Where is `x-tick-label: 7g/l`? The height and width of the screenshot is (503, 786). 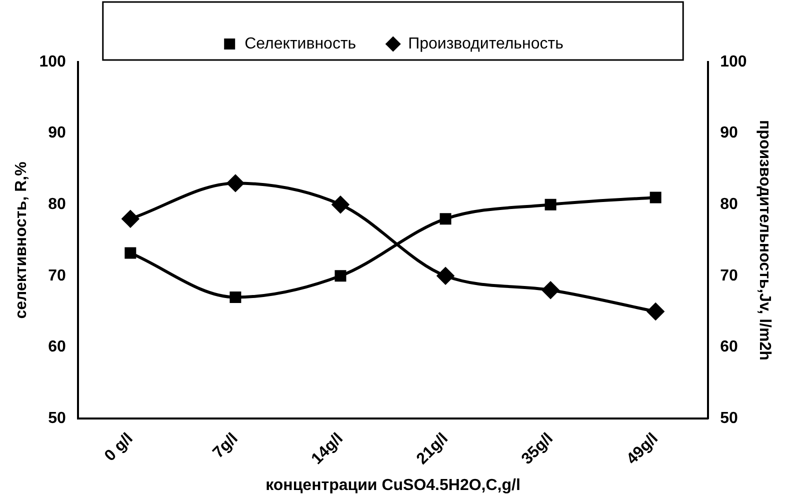
x-tick-label: 7g/l is located at coordinates (226, 446).